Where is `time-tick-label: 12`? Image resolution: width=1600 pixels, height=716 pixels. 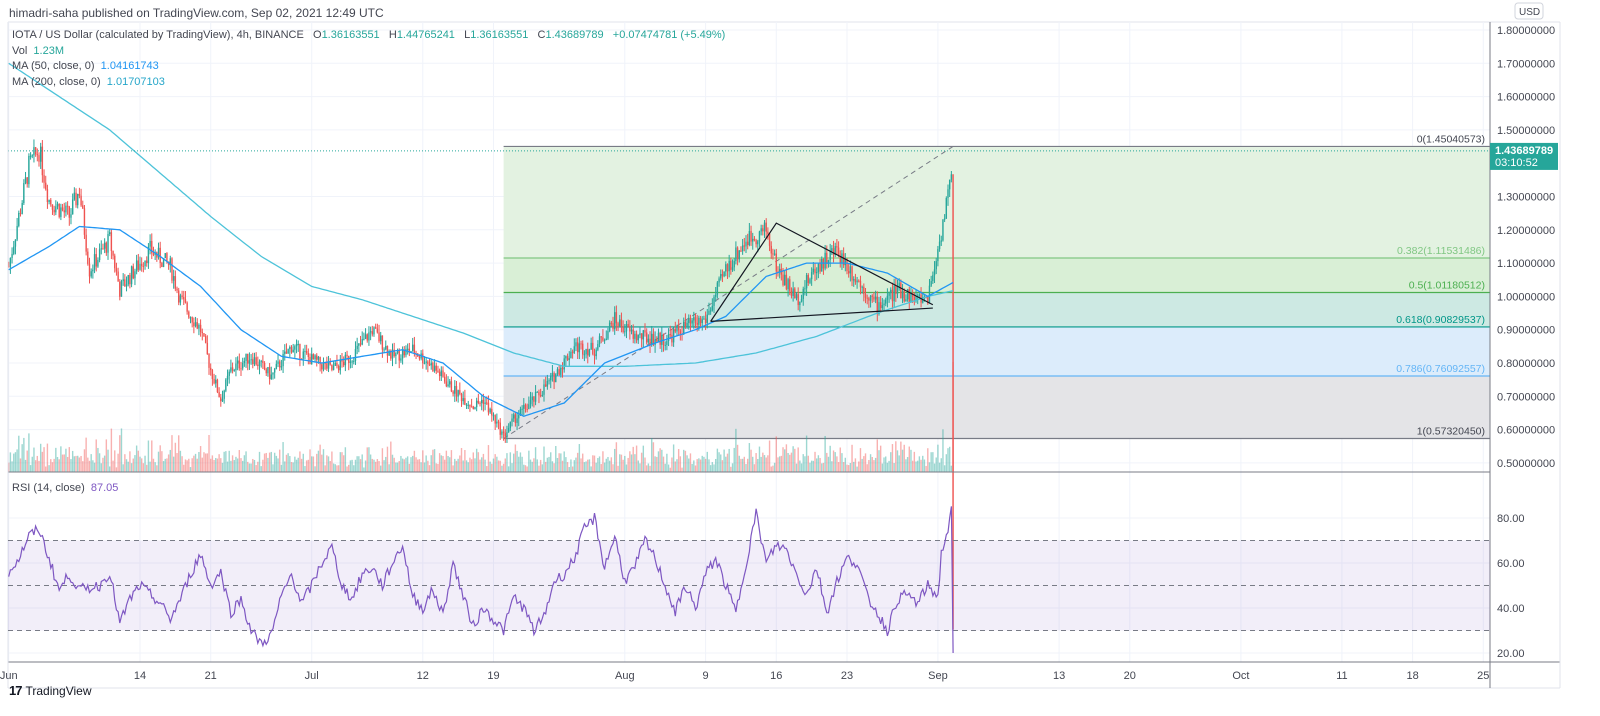
time-tick-label: 12 is located at coordinates (423, 676).